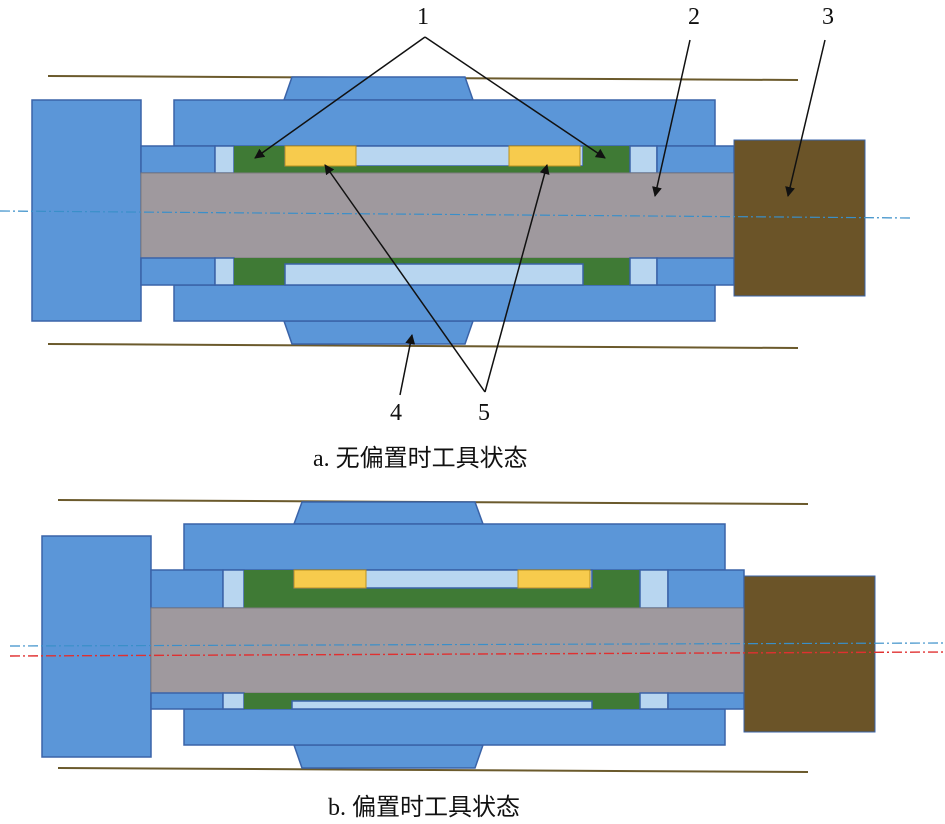 This screenshot has width=945, height=824. Describe the element at coordinates (233, 701) in the screenshot. I see `light-spacer-left-bottom-b` at that location.